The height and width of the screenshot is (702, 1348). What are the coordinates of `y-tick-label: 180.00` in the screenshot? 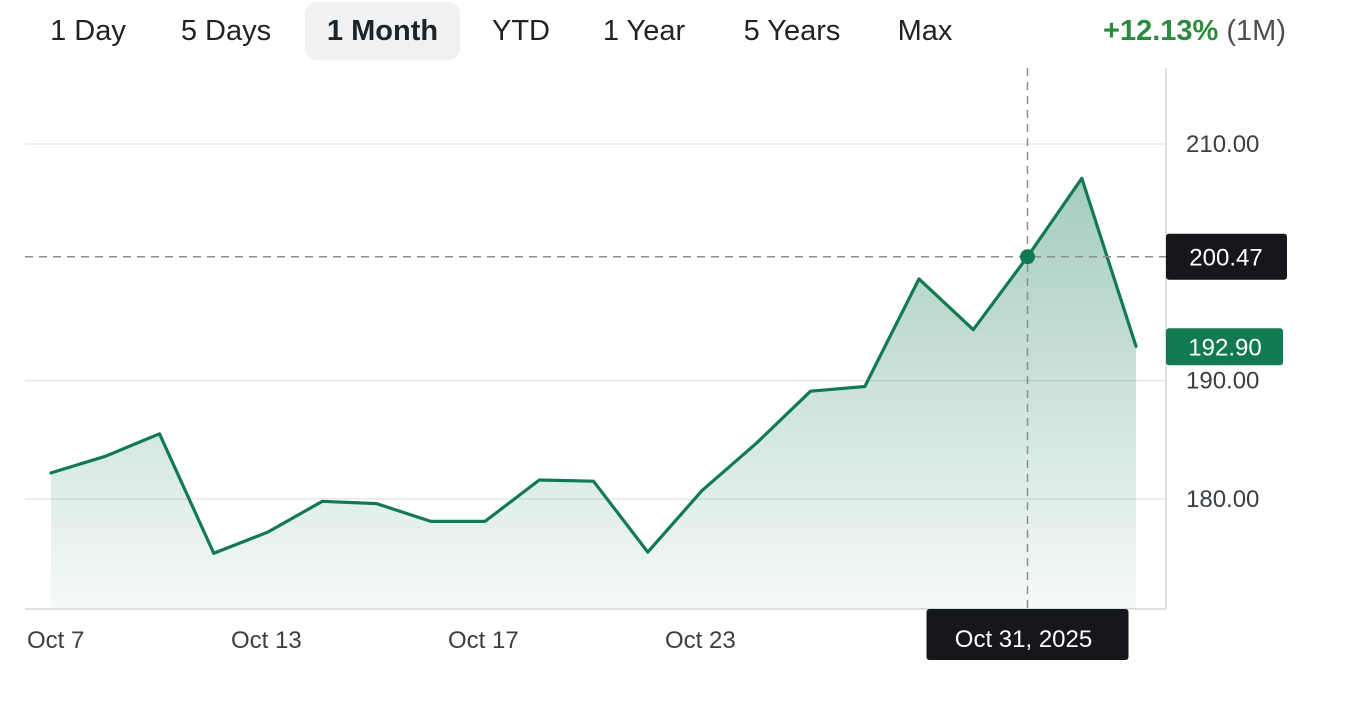 It's located at (1222, 499).